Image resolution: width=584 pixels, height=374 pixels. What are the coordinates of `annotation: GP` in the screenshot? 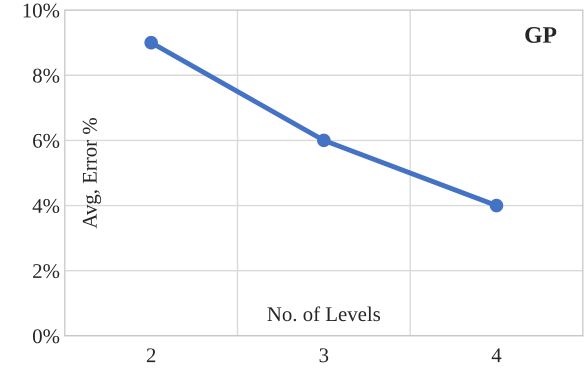 It's located at (540, 35).